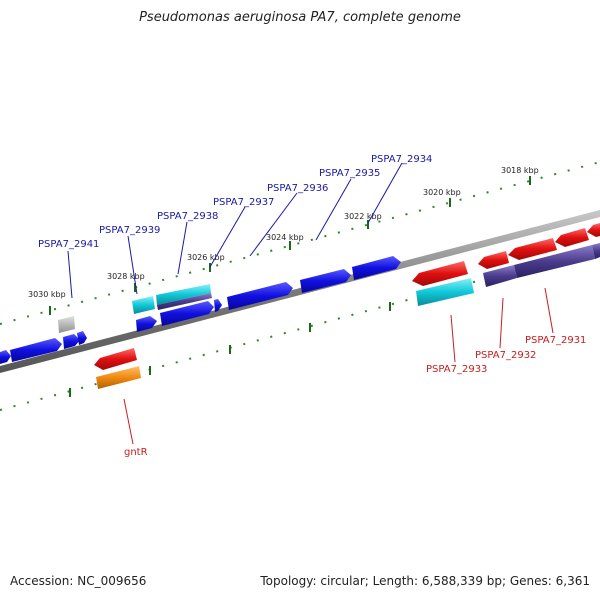 Image resolution: width=600 pixels, height=600 pixels. I want to click on gene-arrow-orange, so click(118, 377).